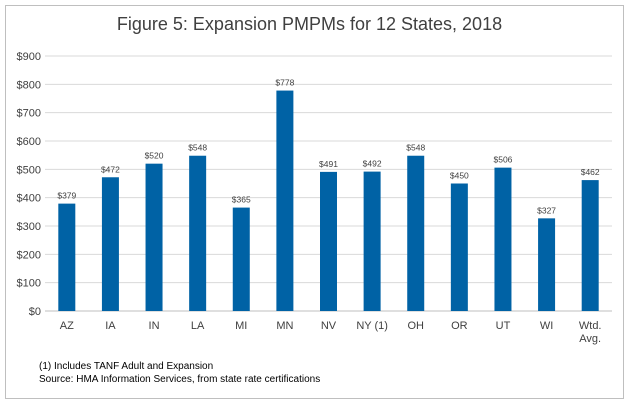 The width and height of the screenshot is (631, 406). Describe the element at coordinates (29, 199) in the screenshot. I see `y-tick-label: $400` at that location.